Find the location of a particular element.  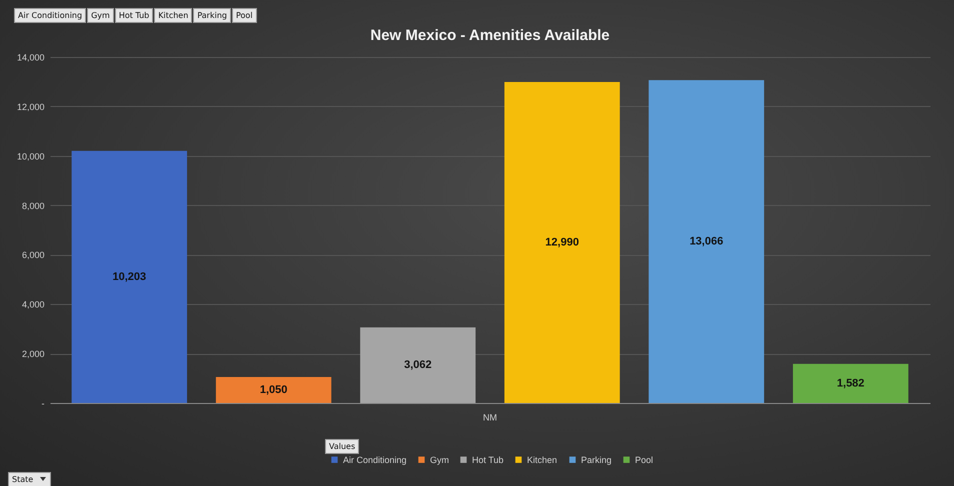

text: Parking is located at coordinates (212, 15).